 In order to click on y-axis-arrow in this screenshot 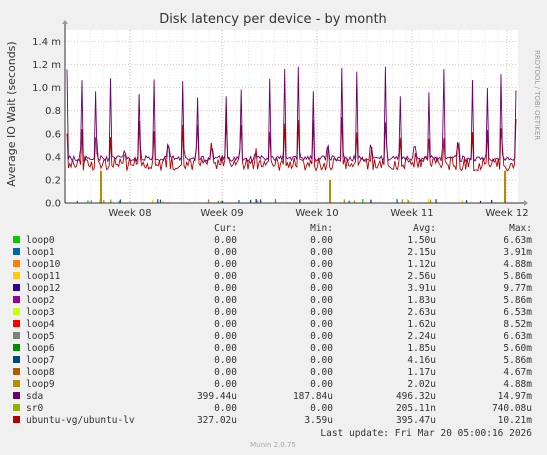, I will do `click(65, 22)`.